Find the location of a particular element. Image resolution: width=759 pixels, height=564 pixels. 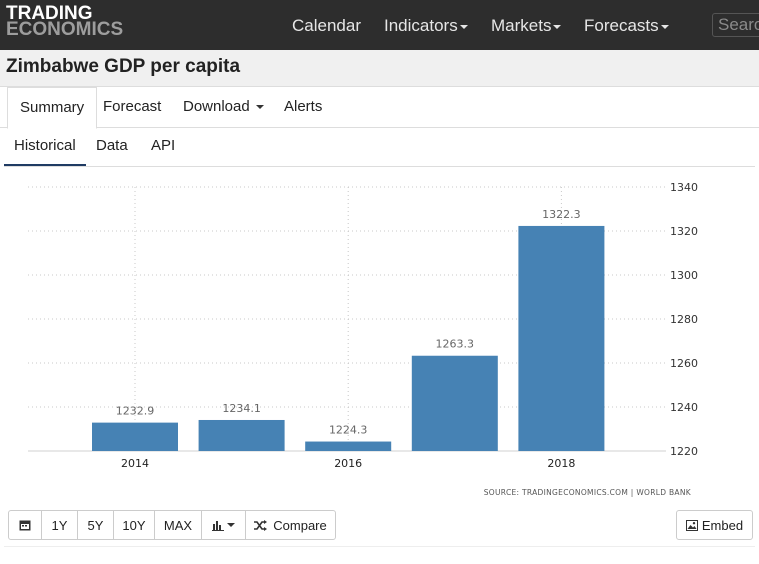

calendar-button is located at coordinates (25, 525).